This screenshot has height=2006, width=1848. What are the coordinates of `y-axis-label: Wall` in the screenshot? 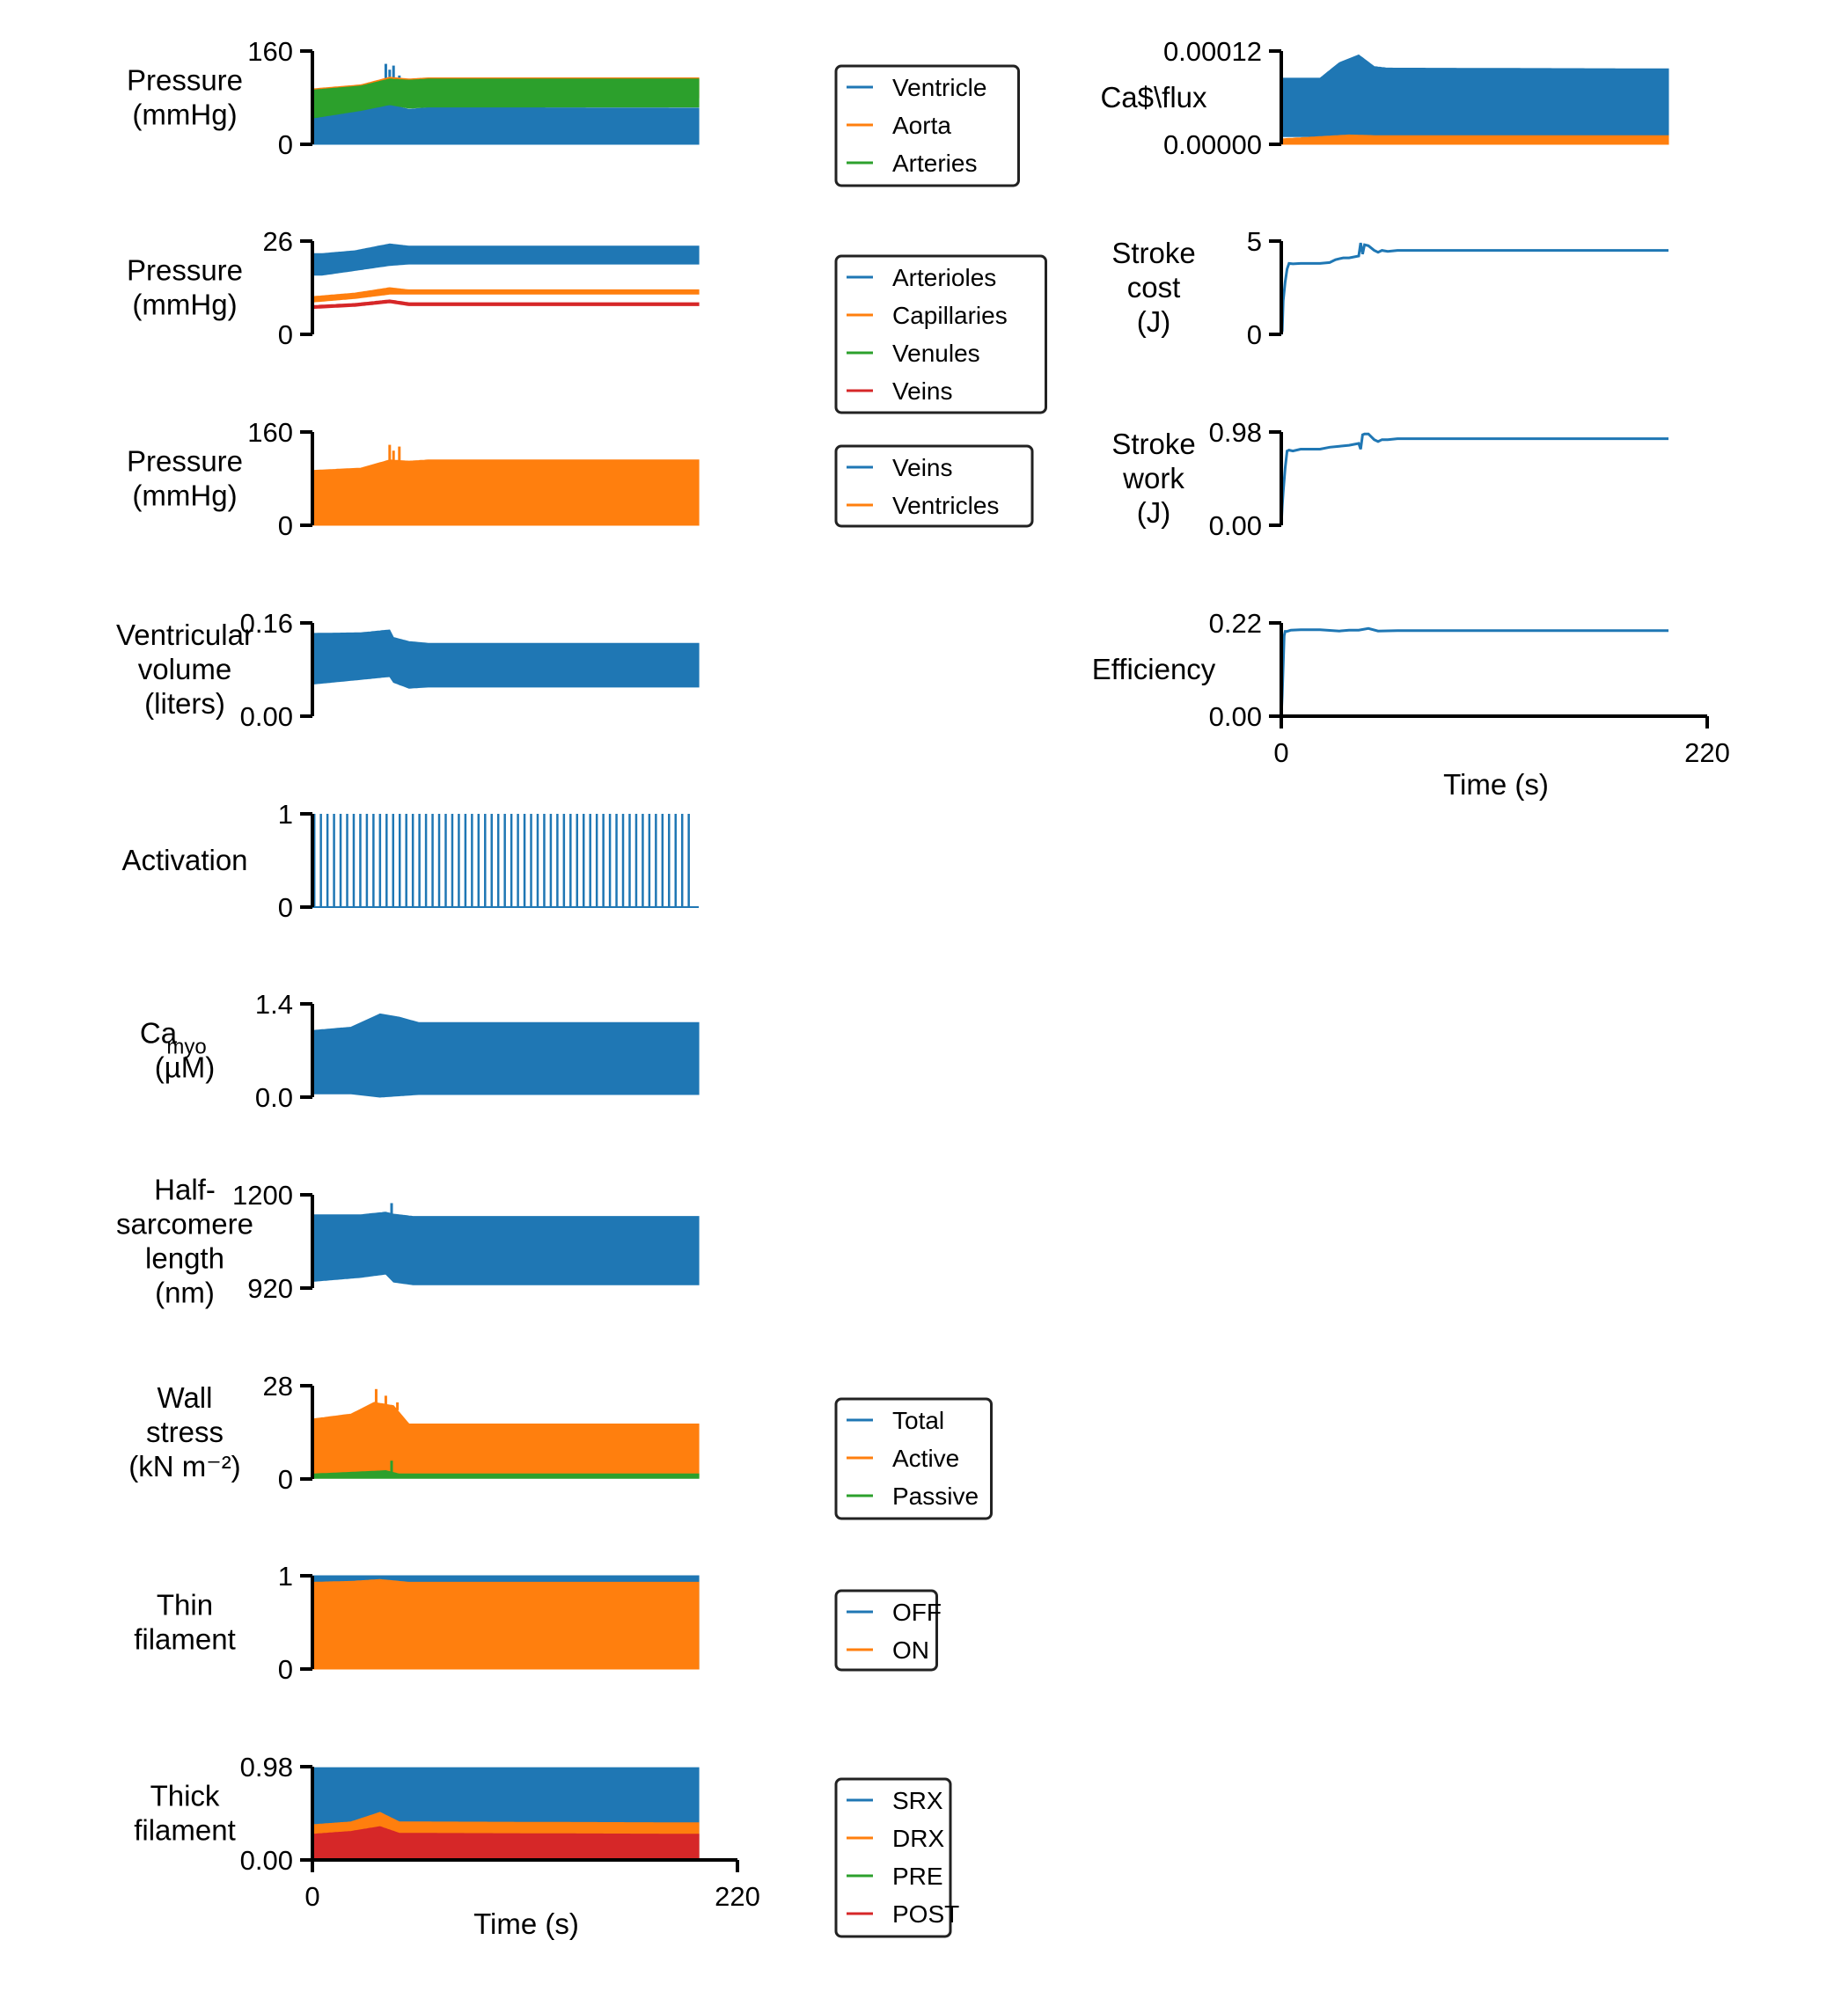 It's located at (186, 1397).